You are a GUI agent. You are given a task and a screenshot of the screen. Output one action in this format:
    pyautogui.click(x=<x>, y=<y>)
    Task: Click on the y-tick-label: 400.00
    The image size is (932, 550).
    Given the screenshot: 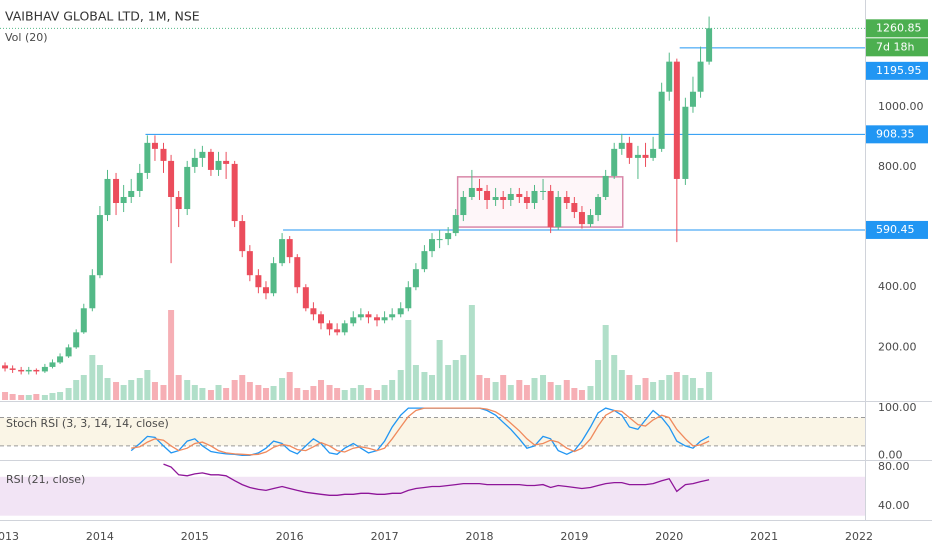 What is the action you would take?
    pyautogui.click(x=897, y=286)
    